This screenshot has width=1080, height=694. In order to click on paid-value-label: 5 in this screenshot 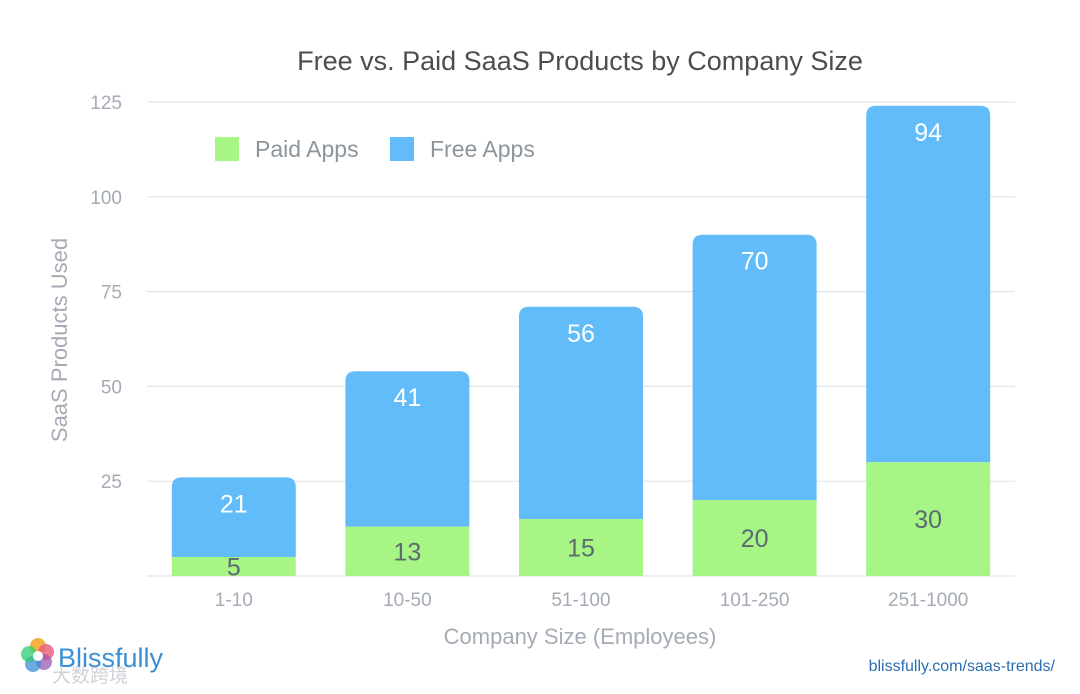, I will do `click(234, 568)`.